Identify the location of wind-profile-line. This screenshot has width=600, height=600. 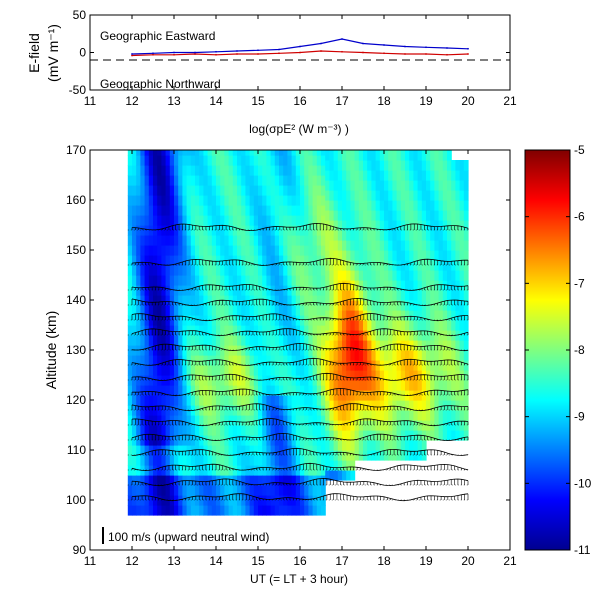
(300, 376).